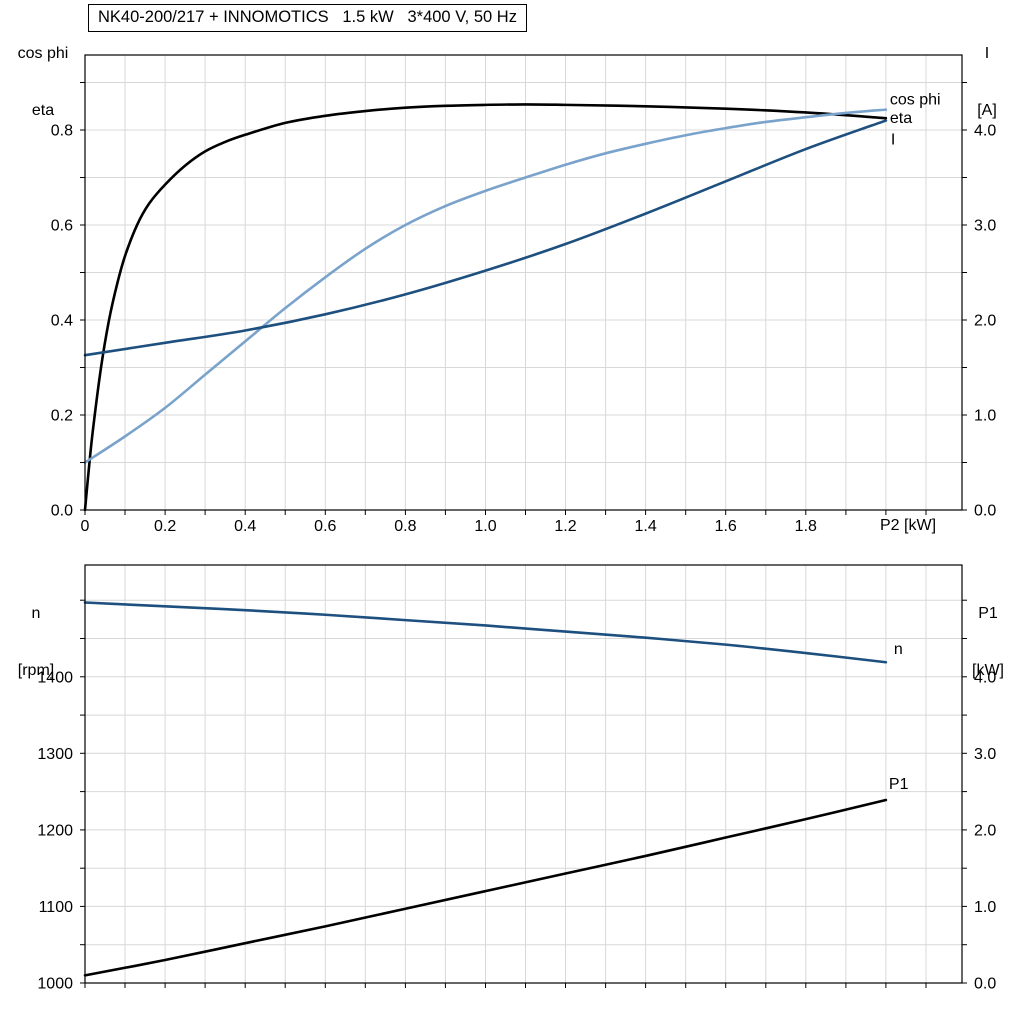  Describe the element at coordinates (565, 526) in the screenshot. I see `x-tick-label: 1.2` at that location.